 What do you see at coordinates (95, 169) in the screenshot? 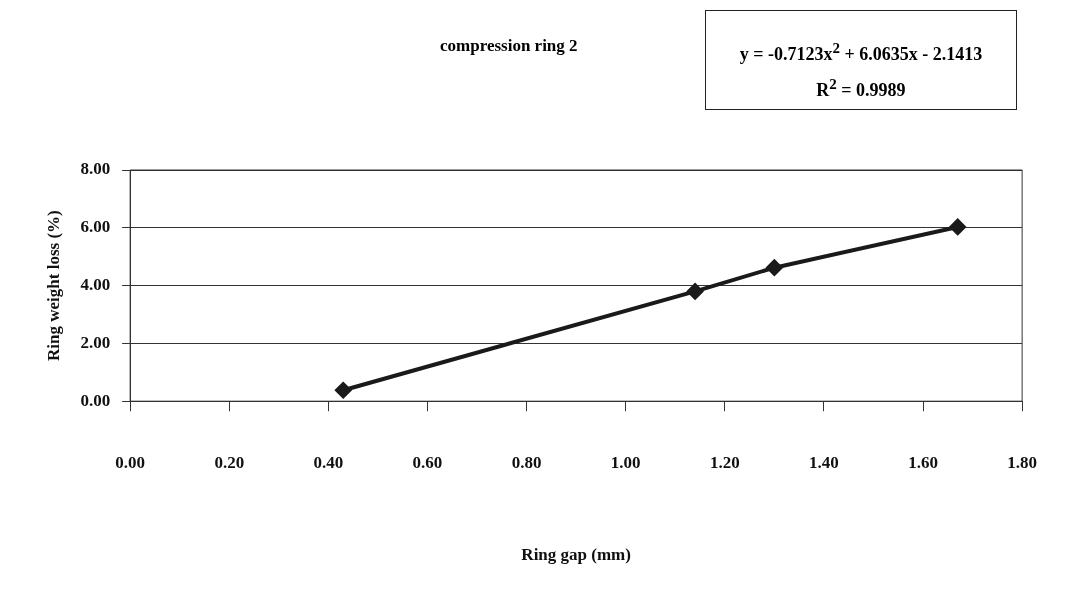
I see `y-tick-label: 8.00` at bounding box center [95, 169].